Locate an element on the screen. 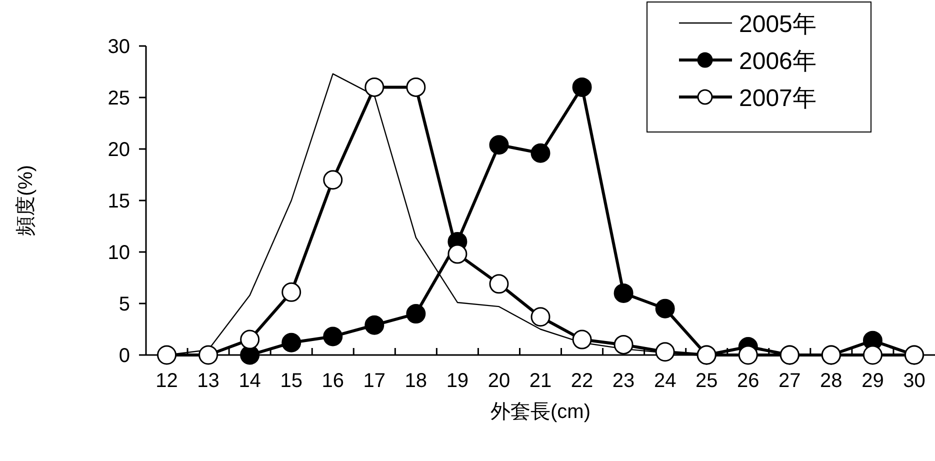 The width and height of the screenshot is (935, 461). x-tick-label: 24 is located at coordinates (665, 381).